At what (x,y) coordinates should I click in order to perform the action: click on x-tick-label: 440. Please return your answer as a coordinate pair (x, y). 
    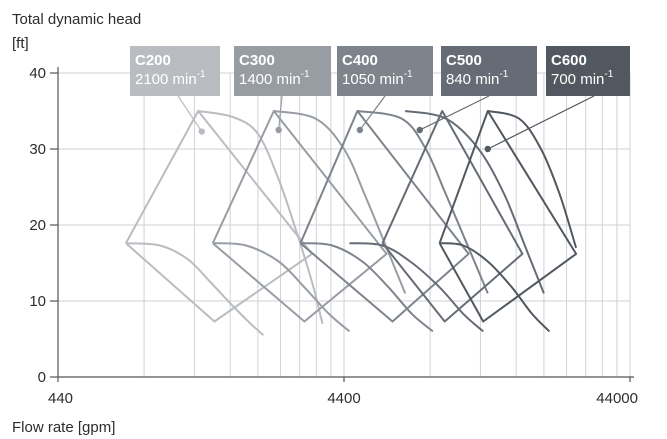
    Looking at the image, I should click on (60, 398).